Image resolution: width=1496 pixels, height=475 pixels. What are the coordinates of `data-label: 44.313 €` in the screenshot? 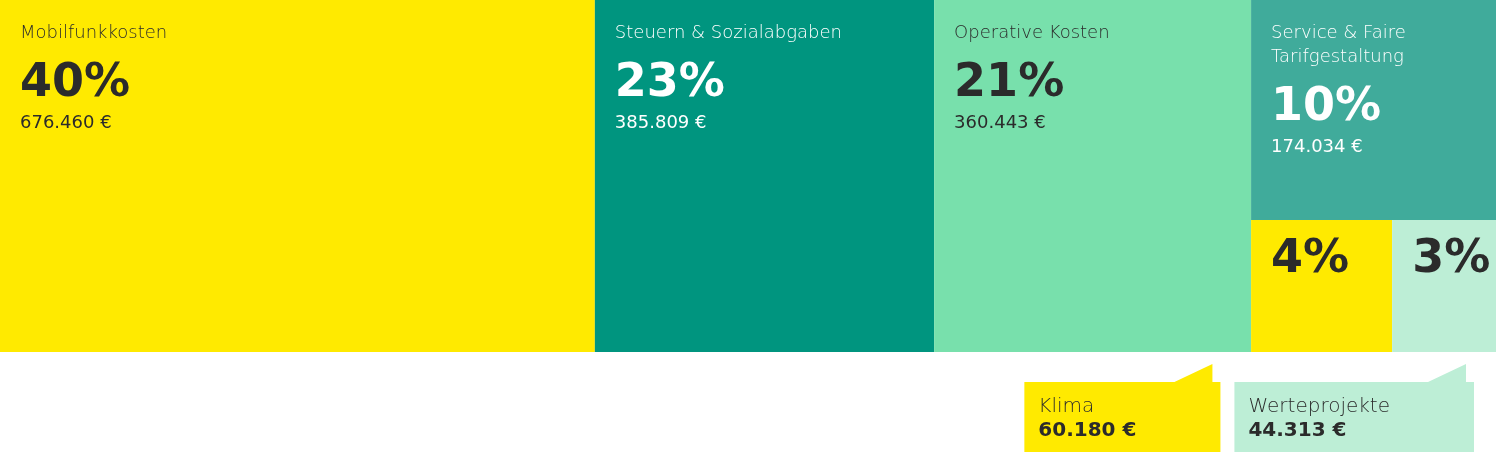 It's located at (1297, 429).